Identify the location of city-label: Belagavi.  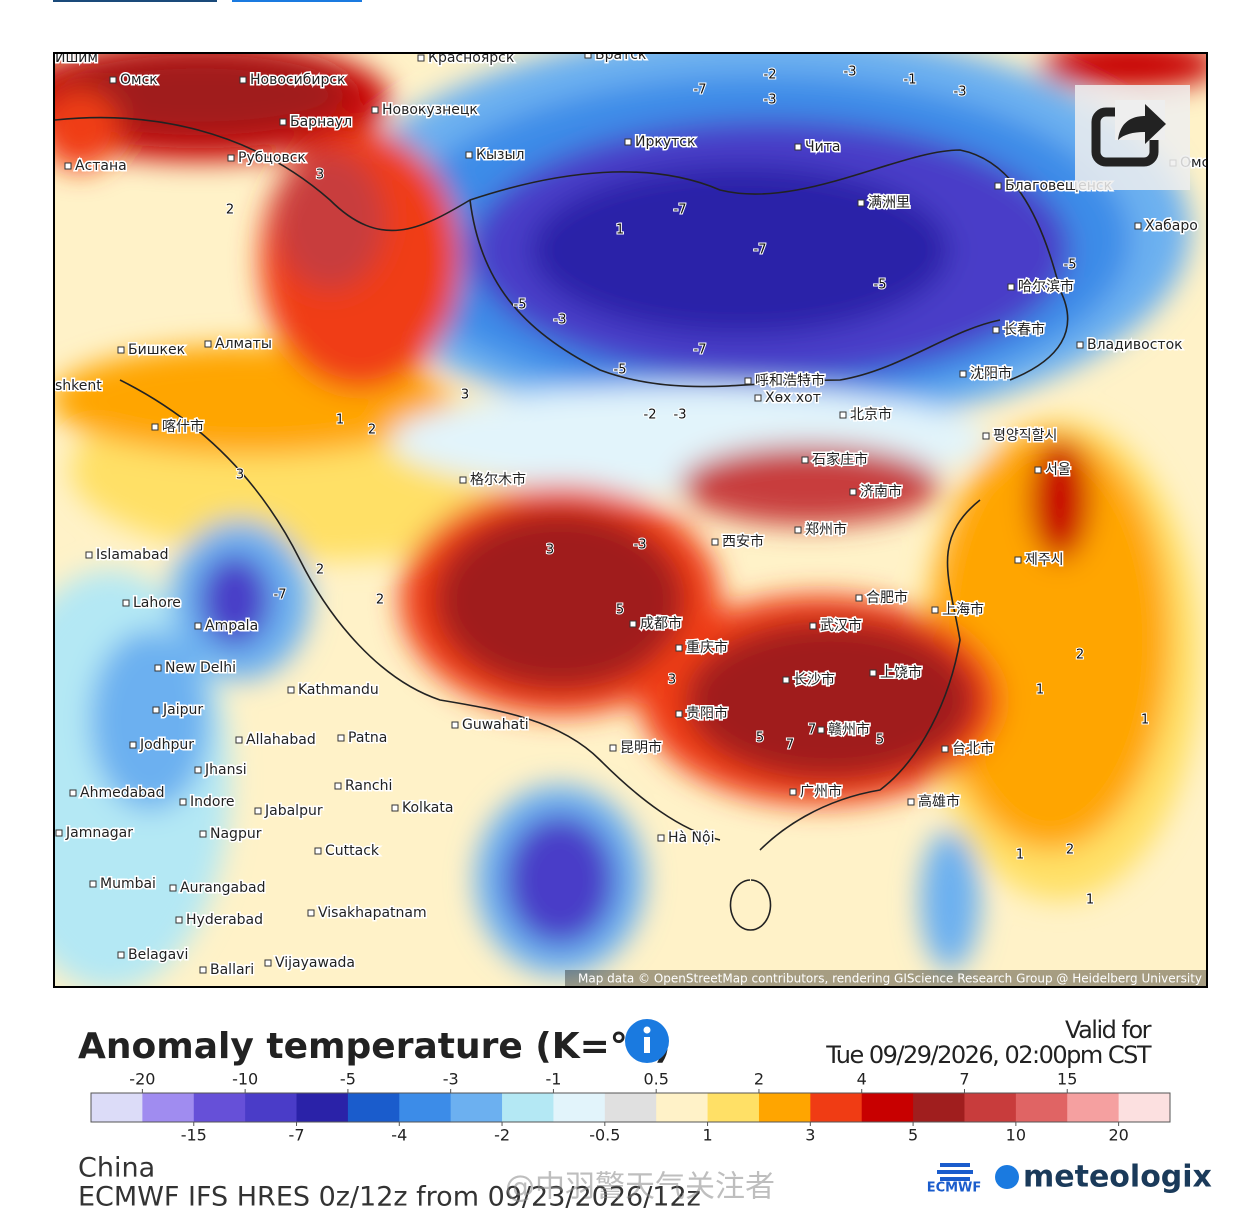
(158, 955).